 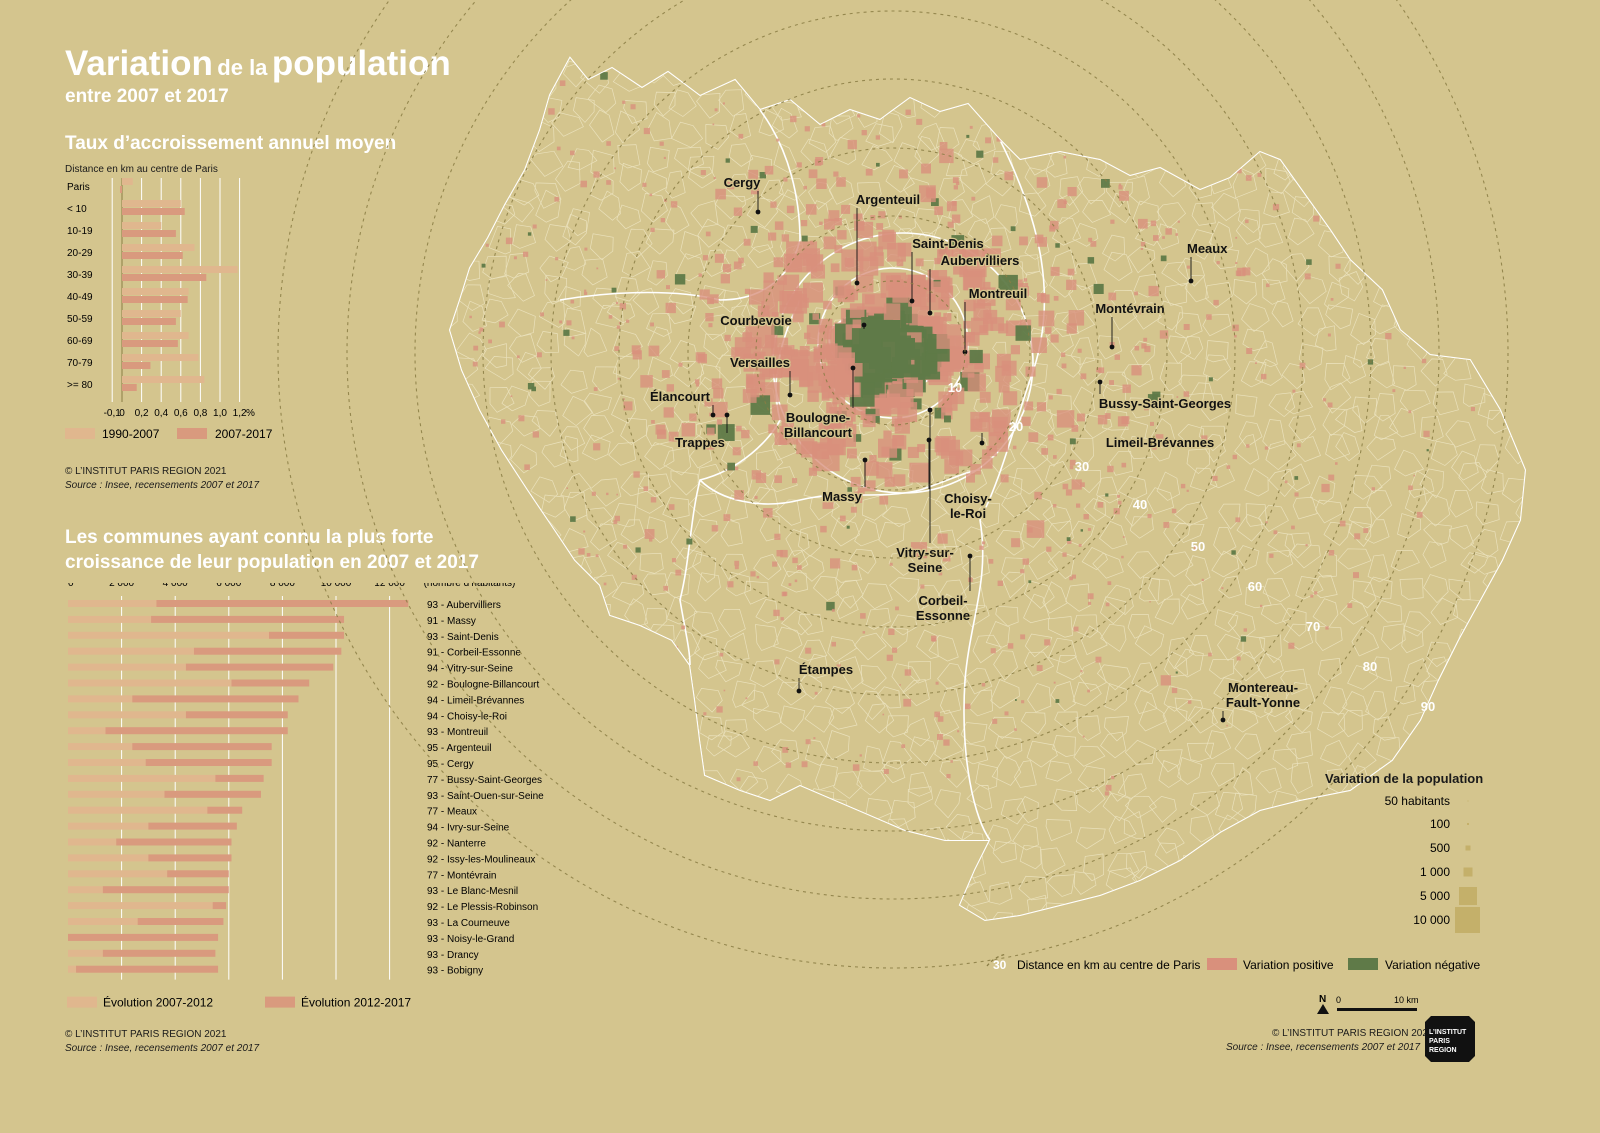 I want to click on x-tick-label: 10 000, so click(x=336, y=586).